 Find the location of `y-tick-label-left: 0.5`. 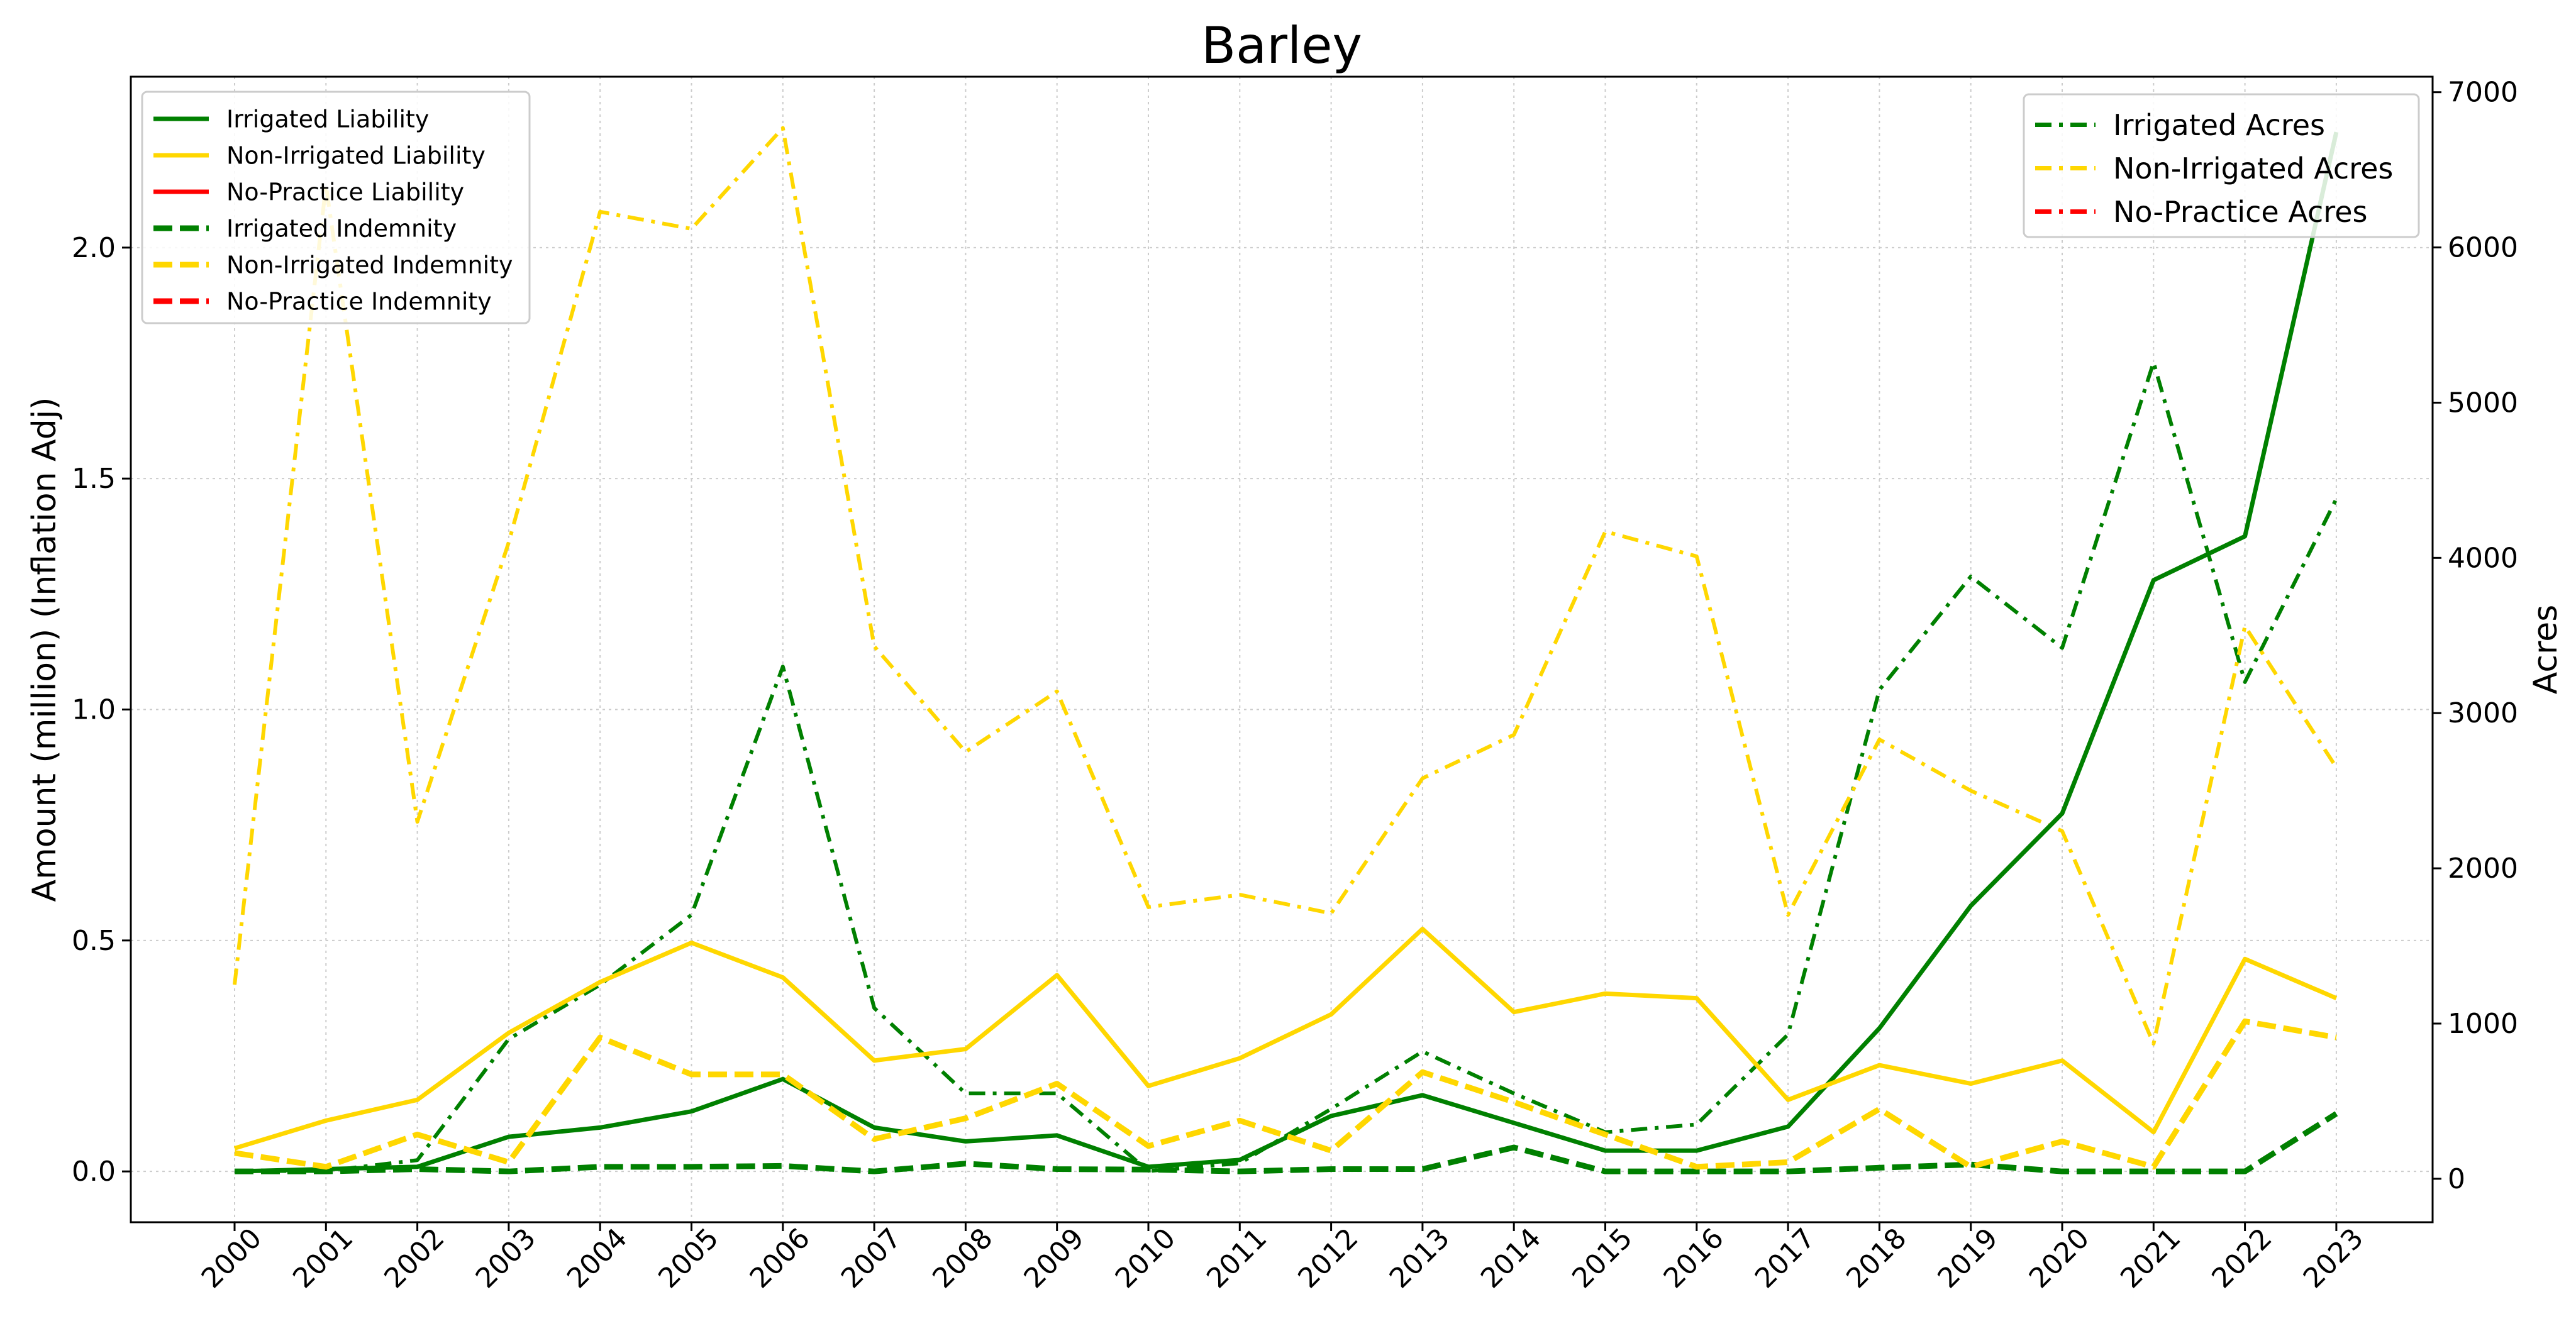

y-tick-label-left: 0.5 is located at coordinates (94, 941).